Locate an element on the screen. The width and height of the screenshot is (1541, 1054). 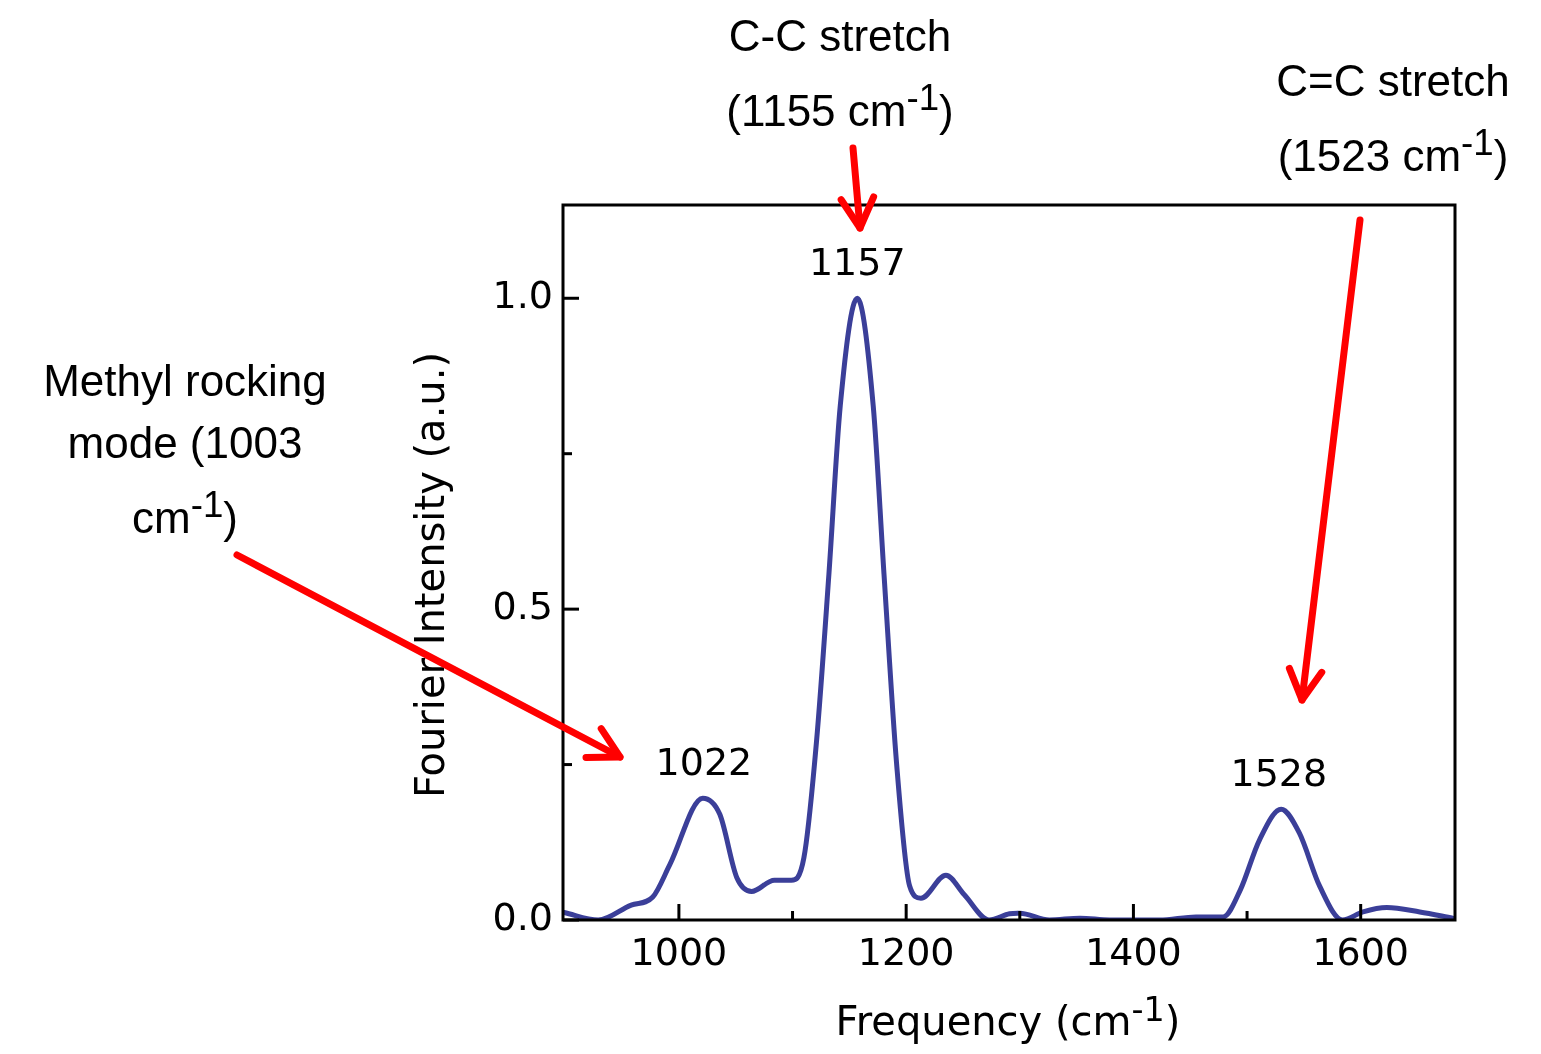
text: C=C stretch (1523 cm$^{-1}$) is located at coordinates (1393, 118).